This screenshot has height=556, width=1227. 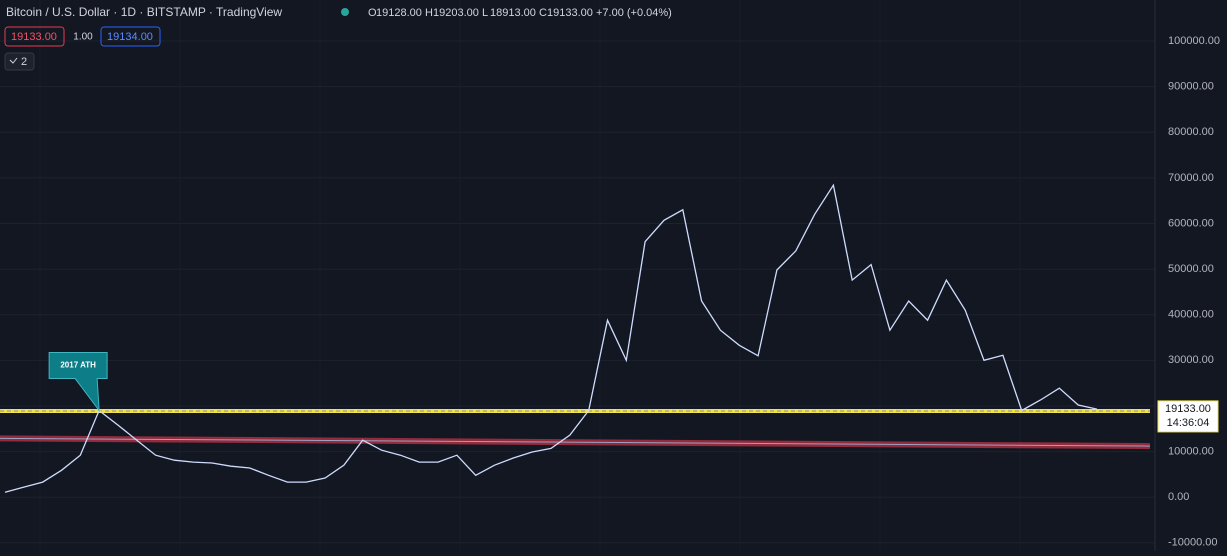 I want to click on indicators-count: 2, so click(x=24, y=62).